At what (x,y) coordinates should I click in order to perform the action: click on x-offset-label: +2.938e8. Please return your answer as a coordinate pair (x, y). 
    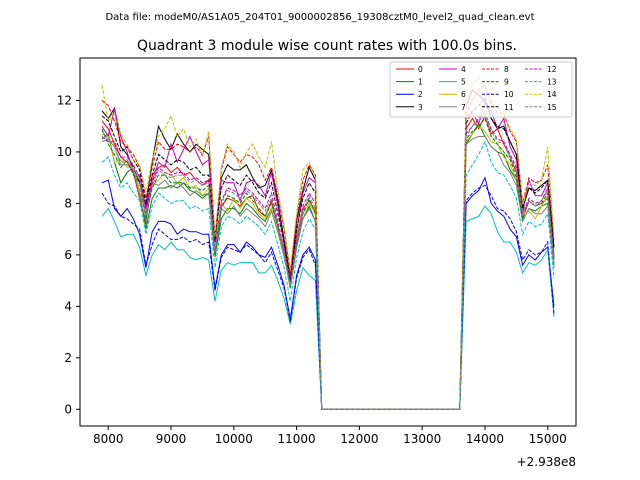
    Looking at the image, I should click on (546, 462).